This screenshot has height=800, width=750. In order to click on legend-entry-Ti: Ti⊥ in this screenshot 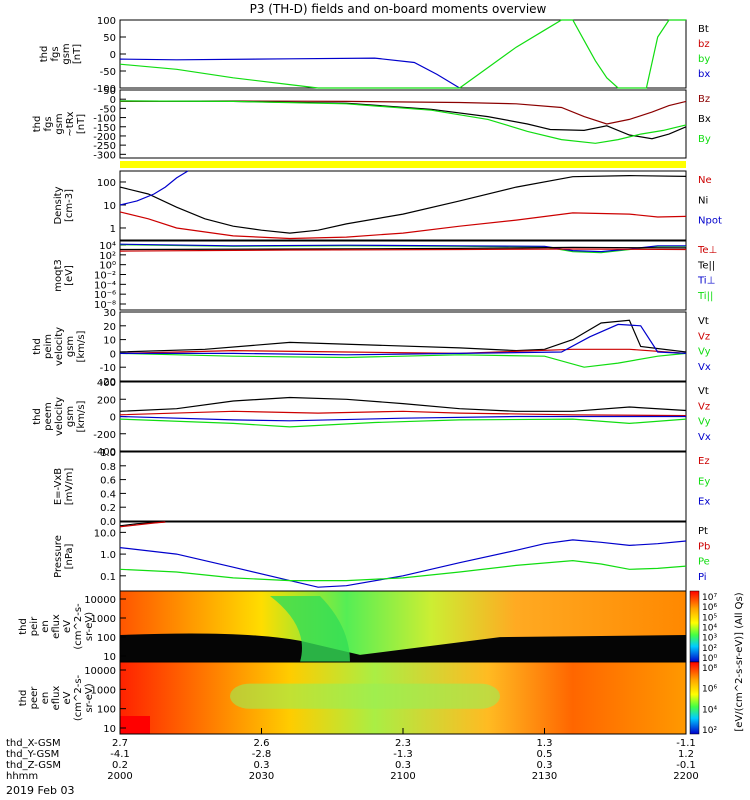, I will do `click(706, 281)`.